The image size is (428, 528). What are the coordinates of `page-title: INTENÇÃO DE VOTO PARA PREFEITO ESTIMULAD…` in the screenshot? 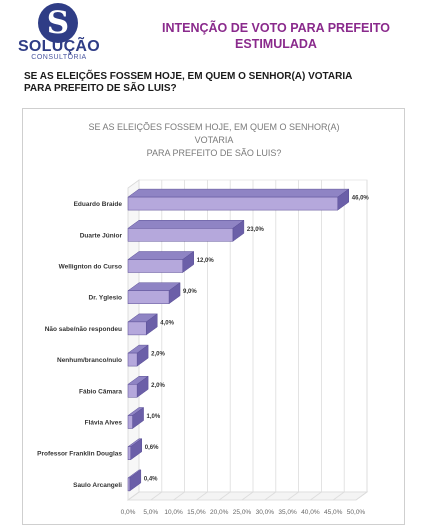 It's located at (276, 36).